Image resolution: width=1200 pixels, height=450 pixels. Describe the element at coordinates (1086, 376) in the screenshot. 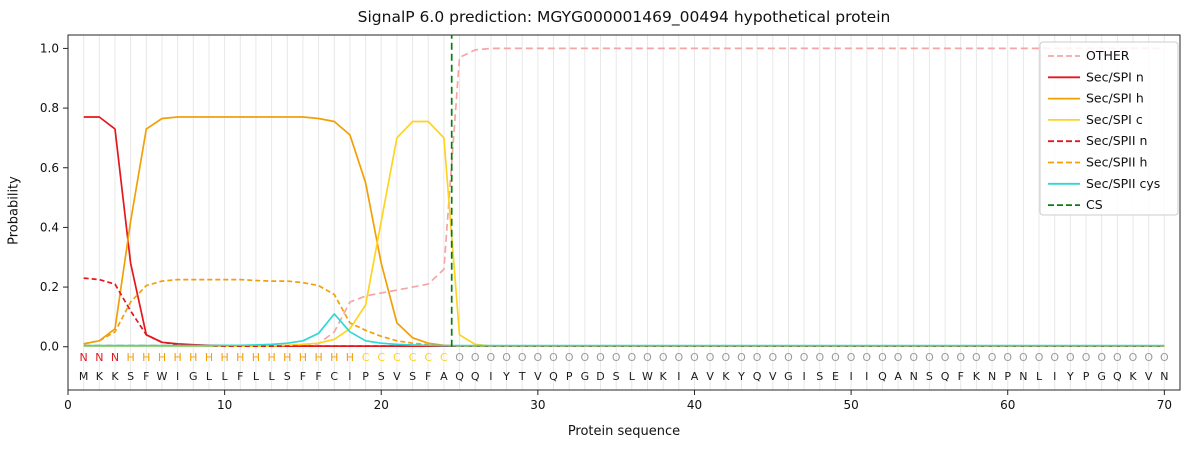

I see `svg-text: P` at that location.